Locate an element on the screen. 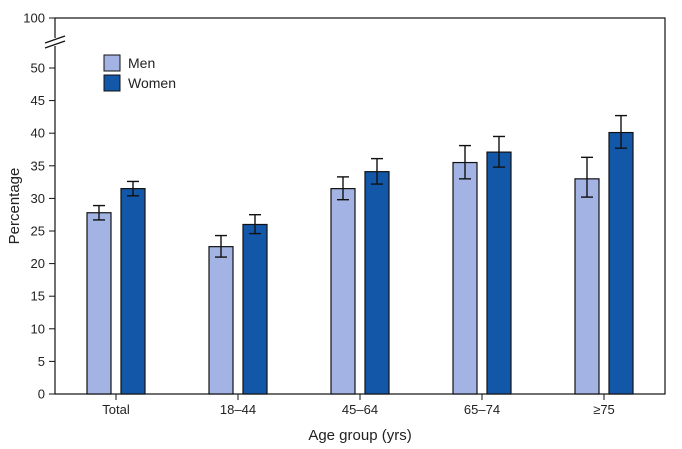 Image resolution: width=682 pixels, height=449 pixels. y-tick-label: 50 is located at coordinates (38, 68).